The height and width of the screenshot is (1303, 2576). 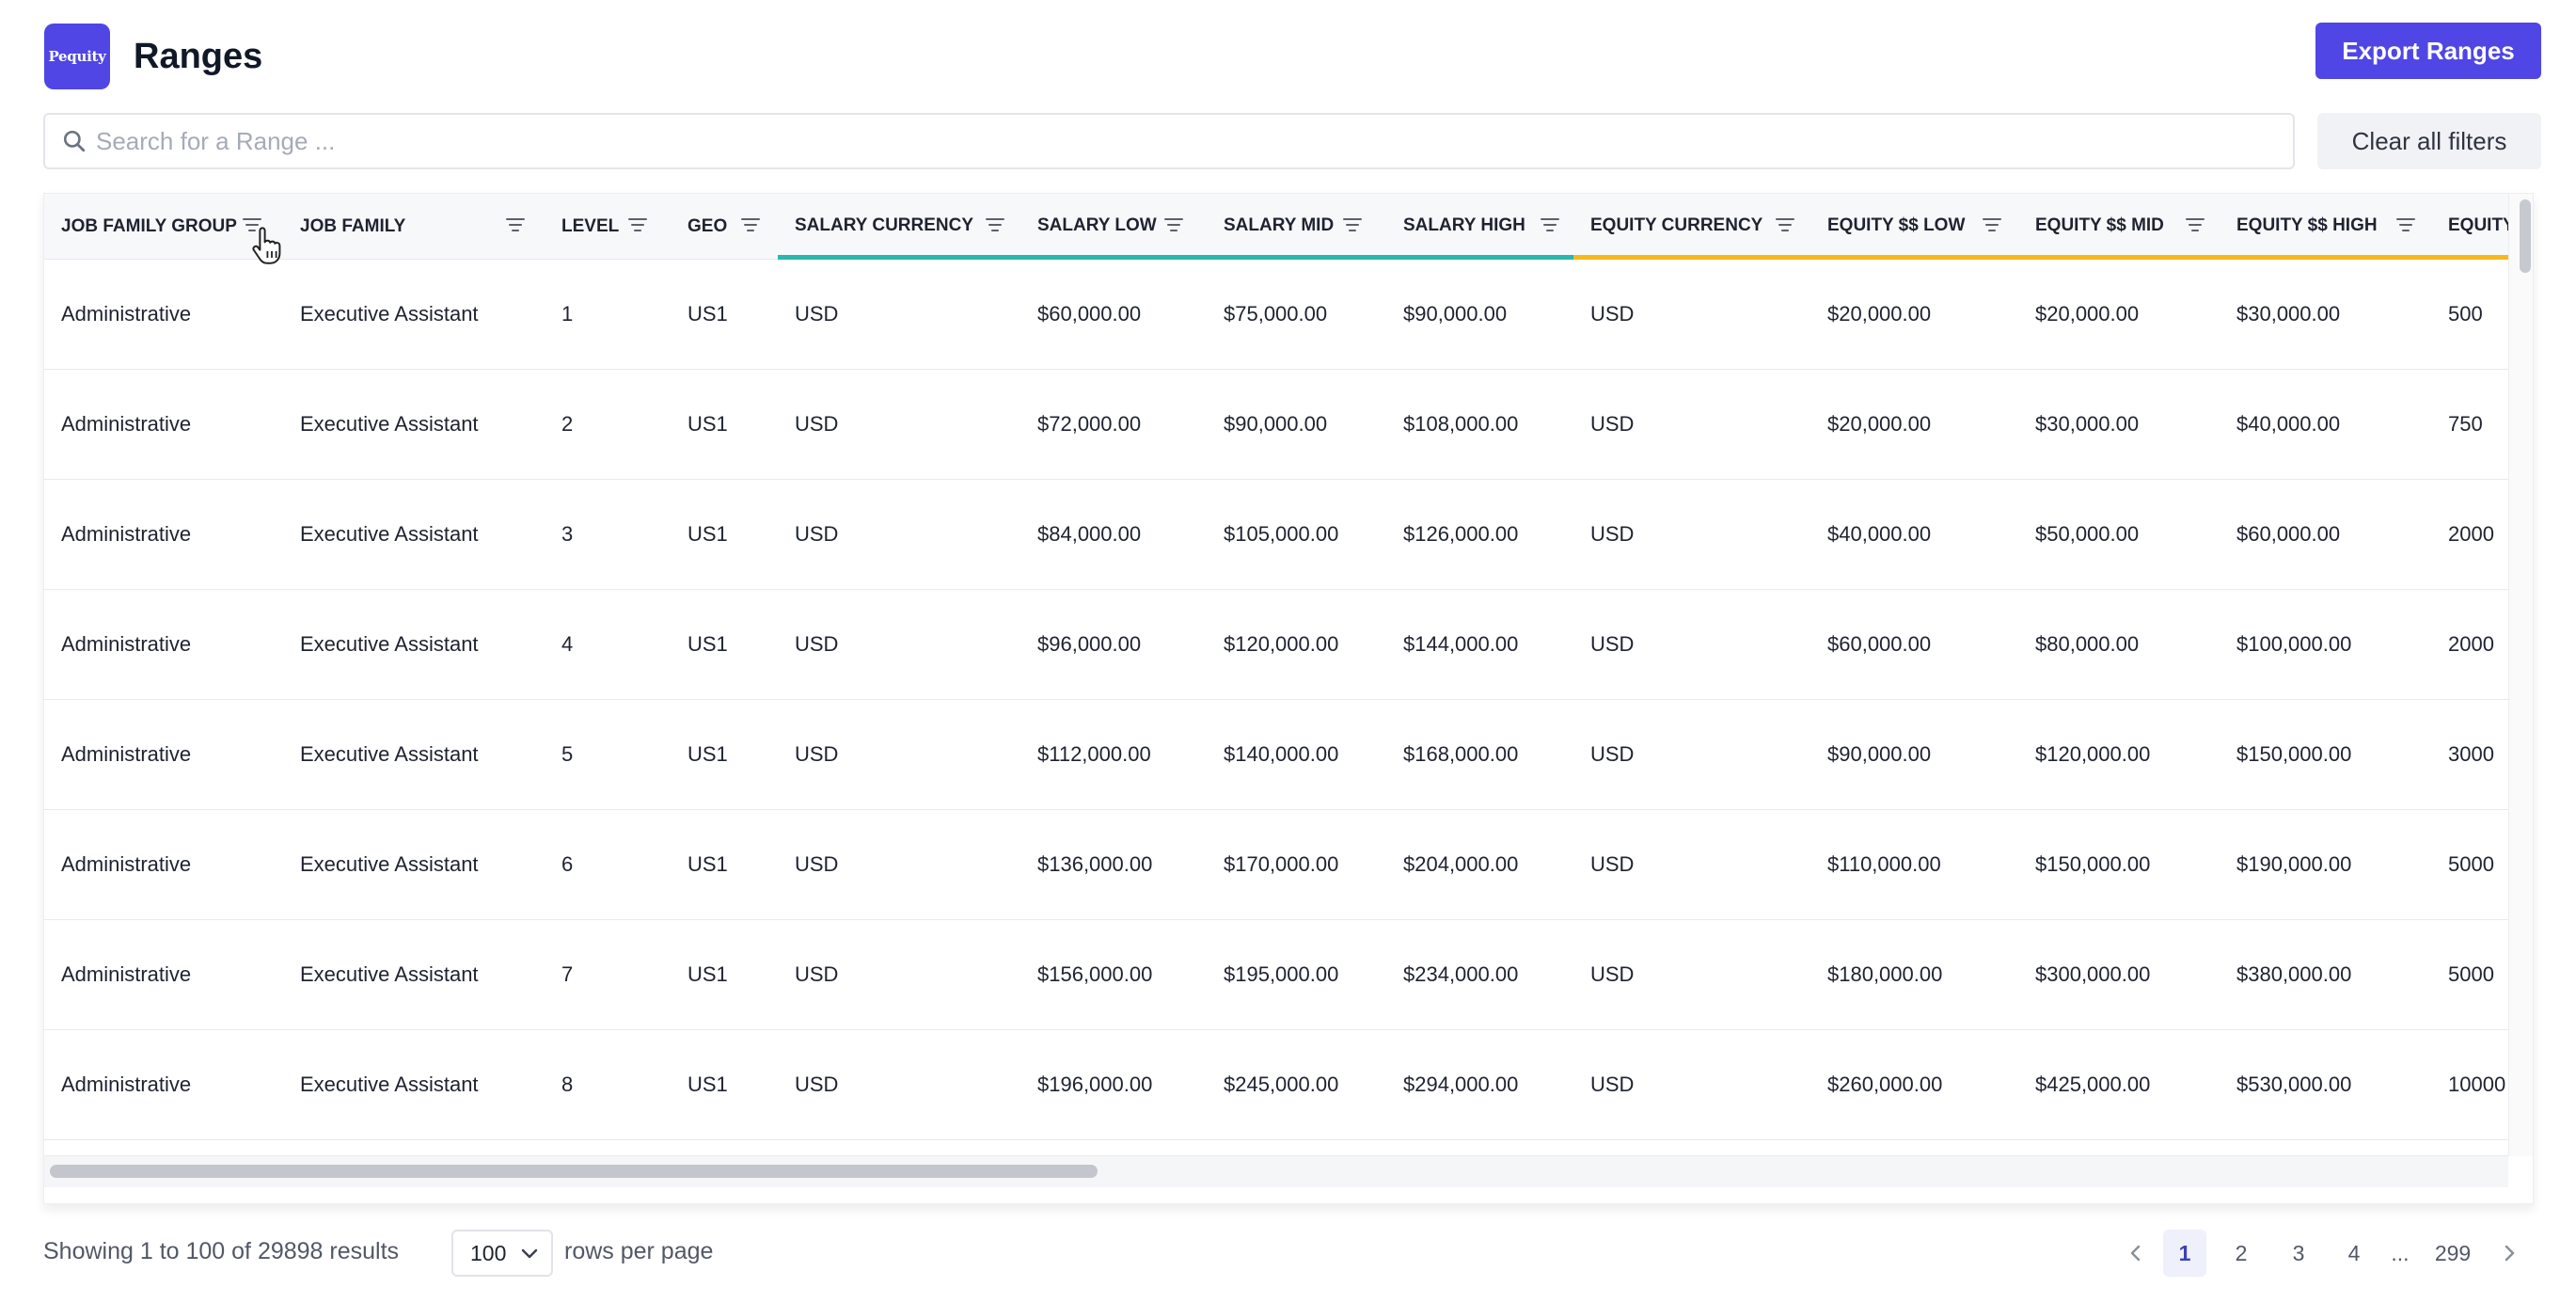 I want to click on column-header-equity-usd-mid: EQUITY $$ MID, so click(x=2119, y=226).